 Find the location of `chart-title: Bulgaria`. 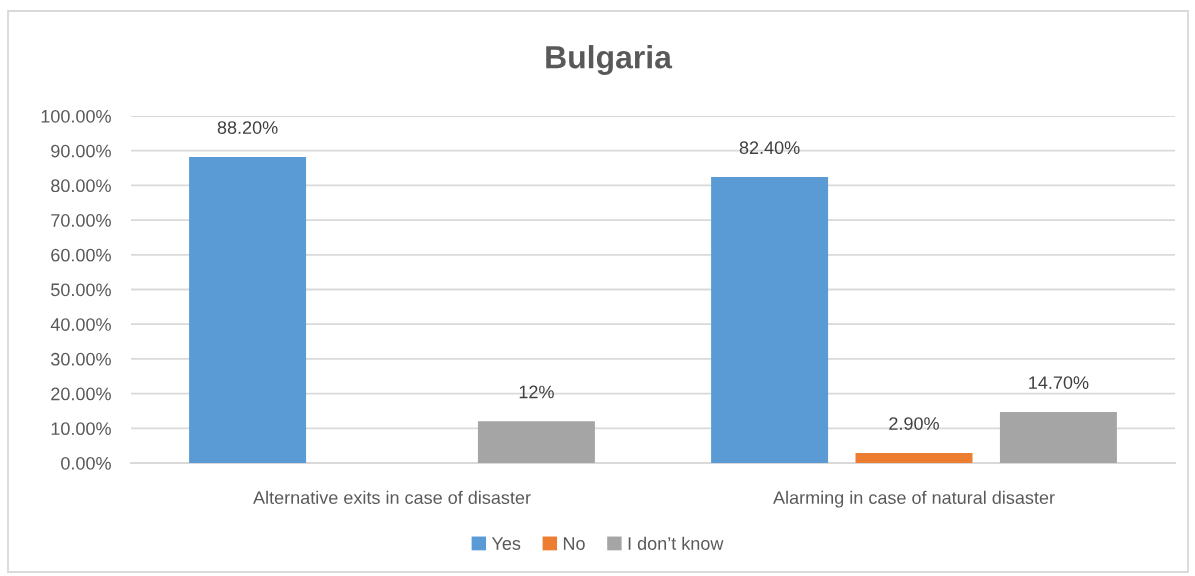

chart-title: Bulgaria is located at coordinates (609, 60).